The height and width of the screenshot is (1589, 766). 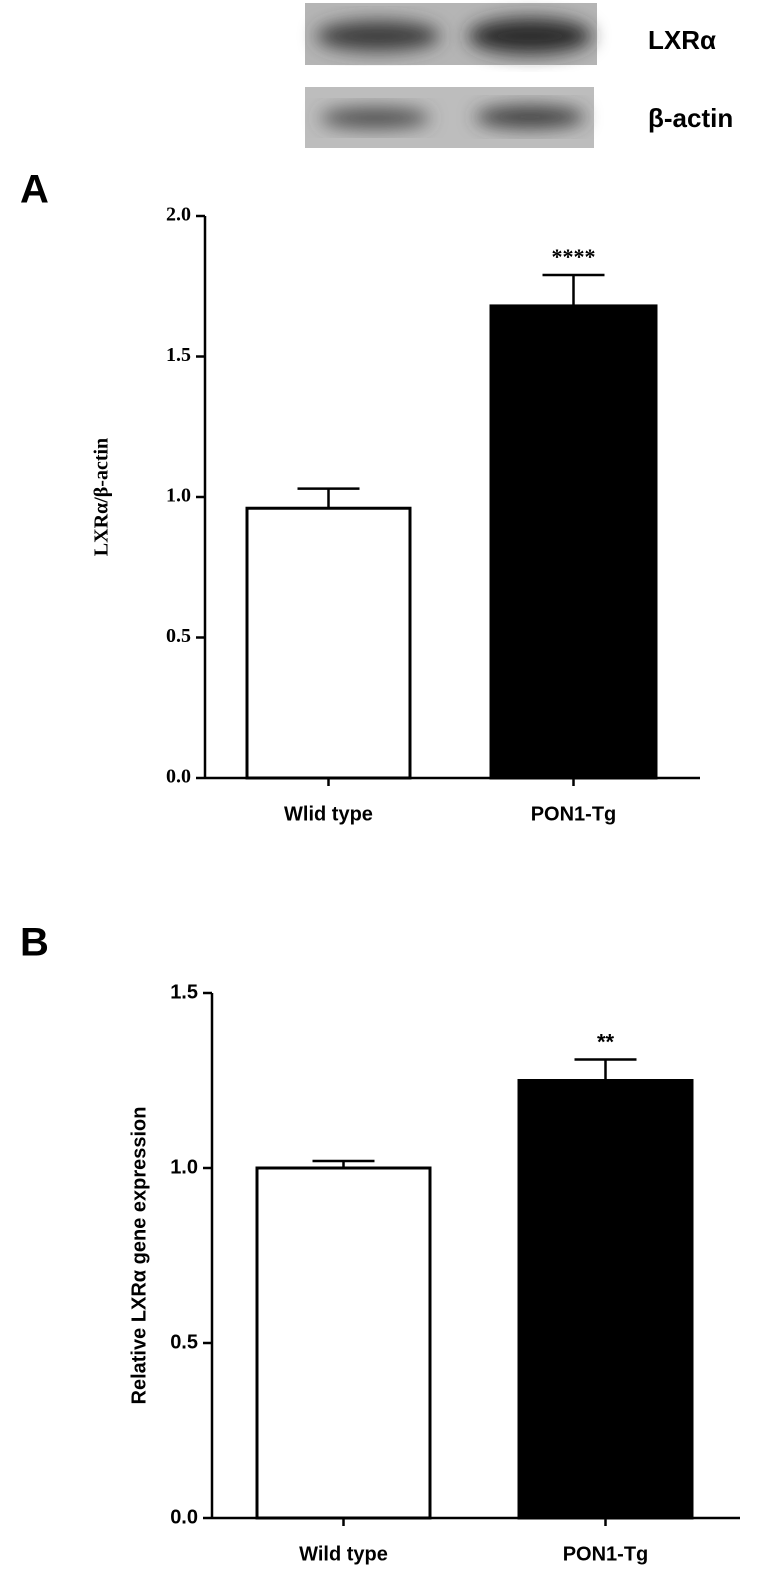 What do you see at coordinates (690, 118) in the screenshot?
I see `blot-label: β-actin` at bounding box center [690, 118].